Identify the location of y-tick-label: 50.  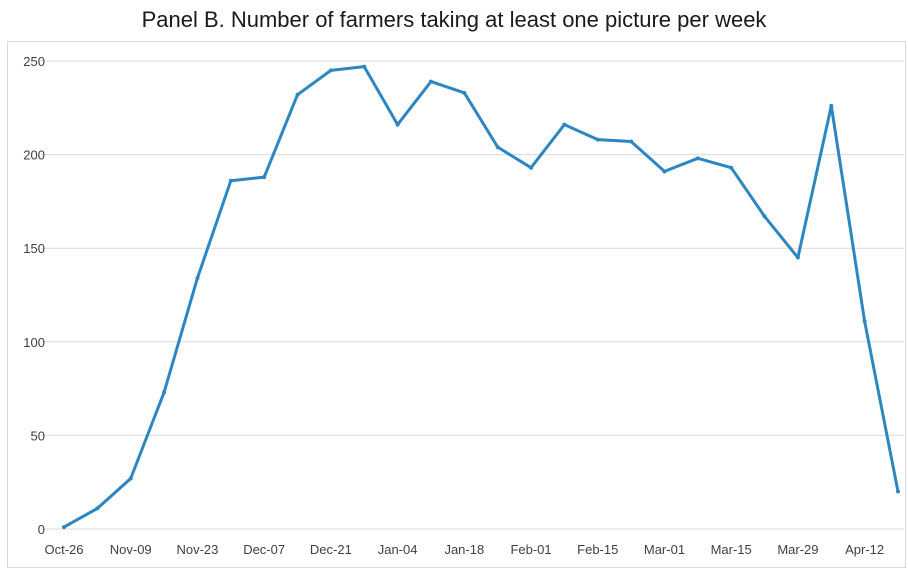
(38, 435).